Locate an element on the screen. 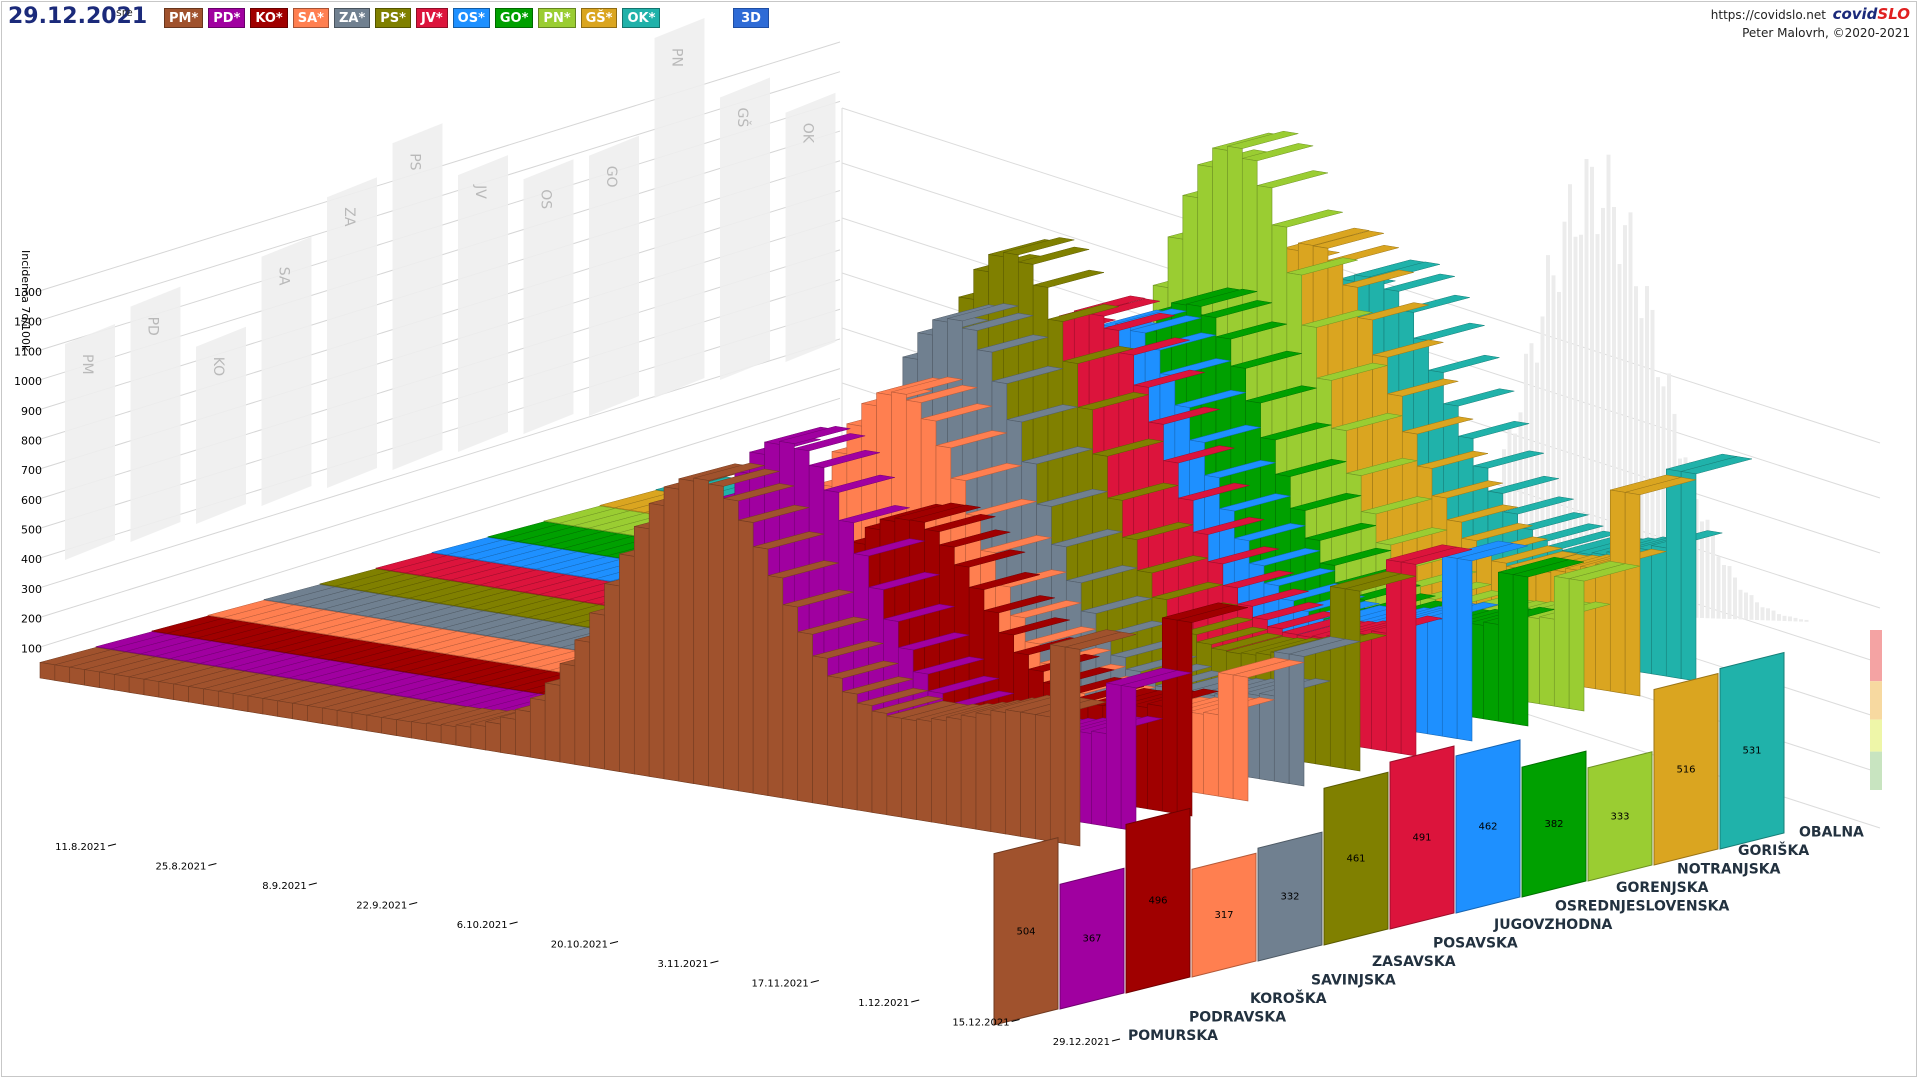 The width and height of the screenshot is (1920, 1080). back-wall-bar-ZA is located at coordinates (352, 332).